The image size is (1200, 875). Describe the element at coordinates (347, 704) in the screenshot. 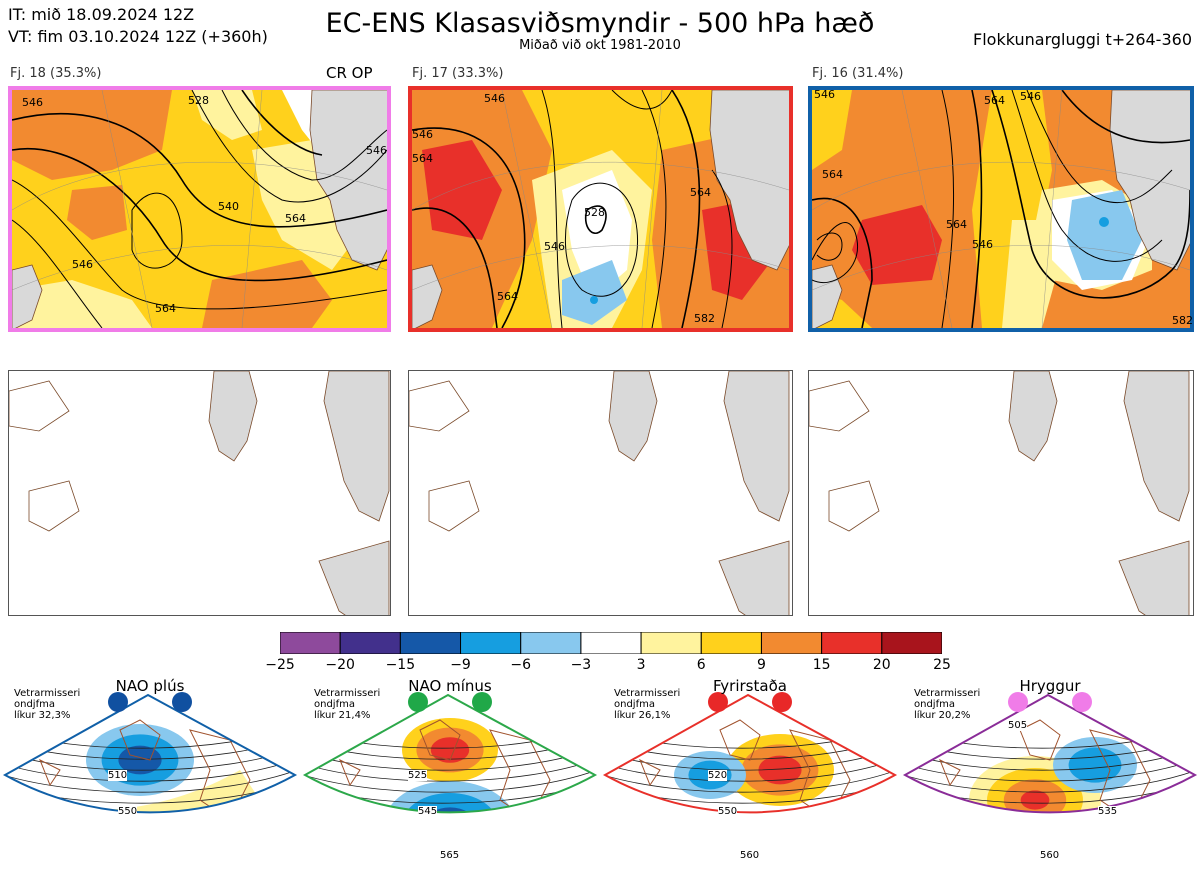

I see `regime-info: Vetrarmisseri ondjfma líkur 21,4%` at that location.